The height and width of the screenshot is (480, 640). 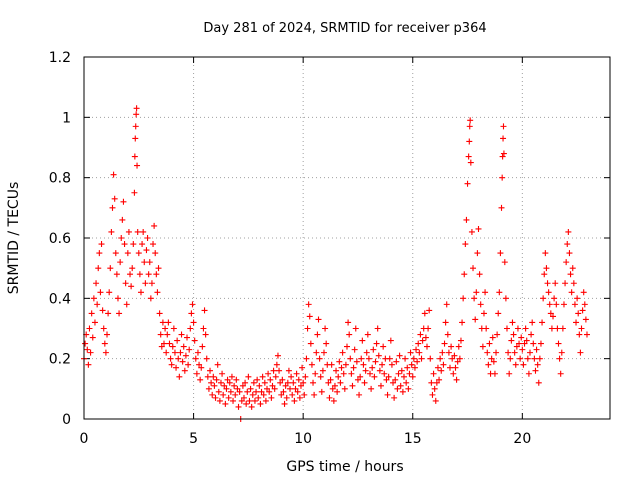 I want to click on y-tick-label: 0.2, so click(x=60, y=360).